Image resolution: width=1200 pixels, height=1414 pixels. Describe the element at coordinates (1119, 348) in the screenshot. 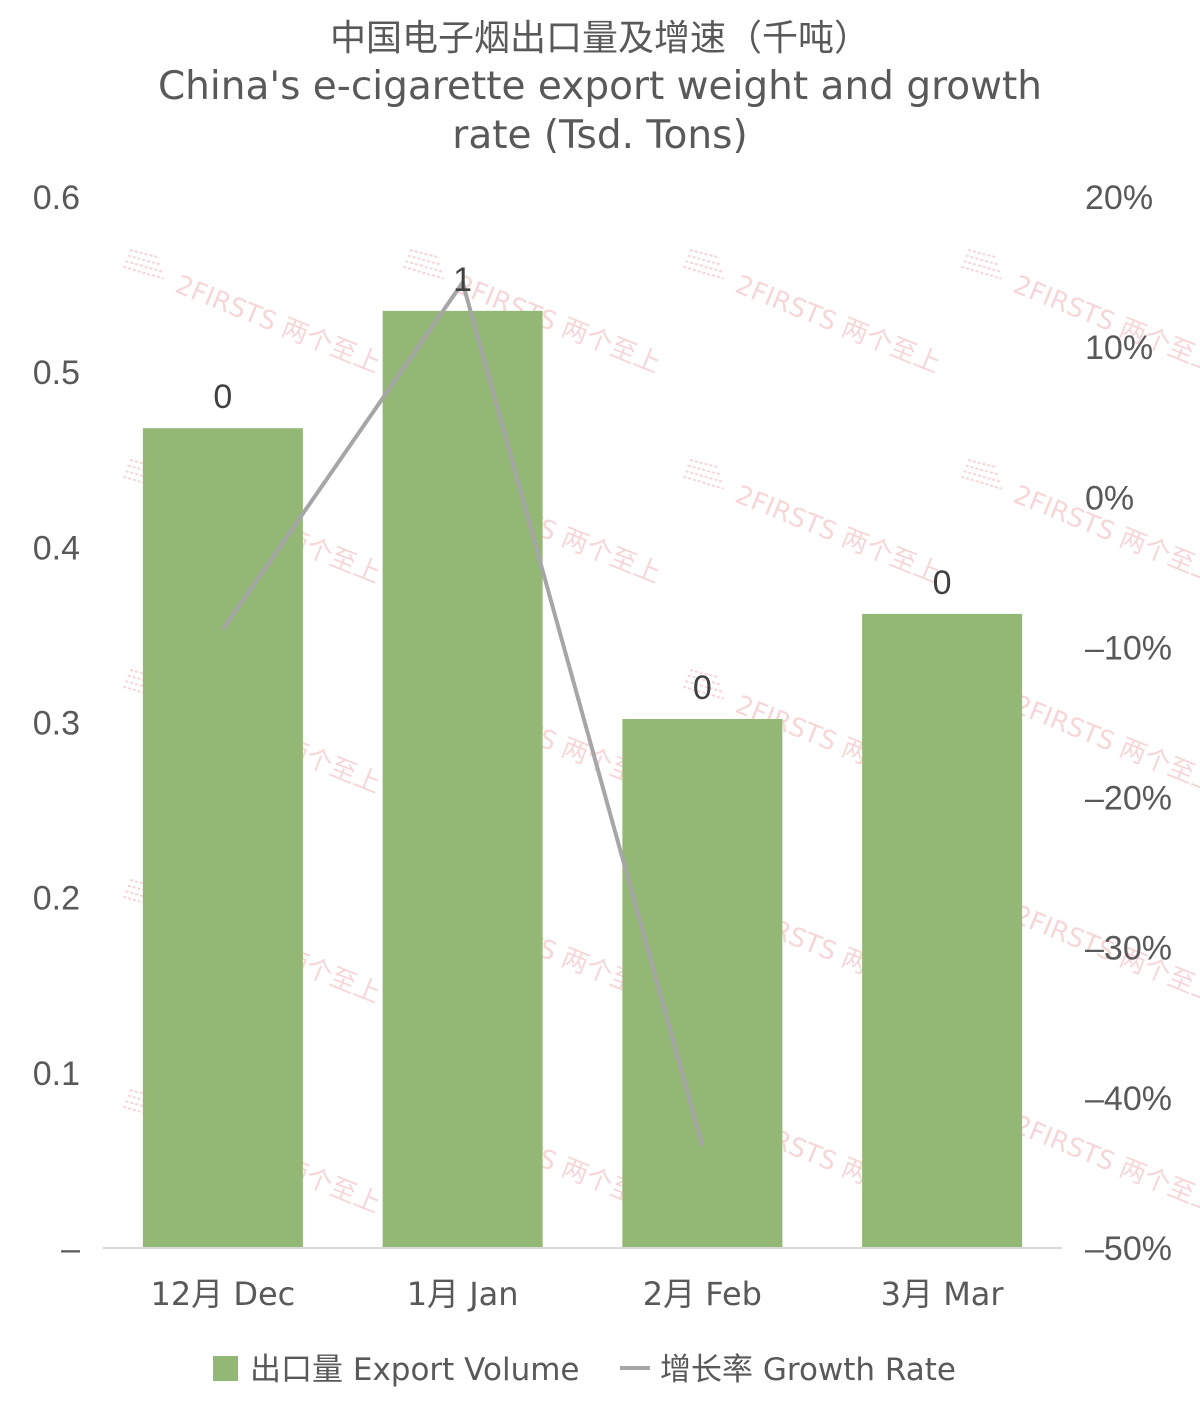

I see `right-axis-tick-label: 10%` at that location.